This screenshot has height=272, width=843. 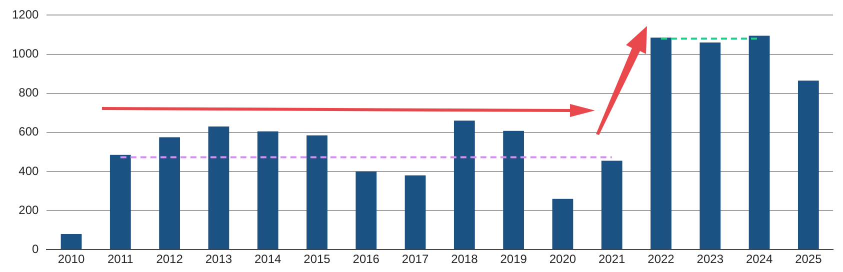 What do you see at coordinates (366, 259) in the screenshot?
I see `x-tick-label: 2016` at bounding box center [366, 259].